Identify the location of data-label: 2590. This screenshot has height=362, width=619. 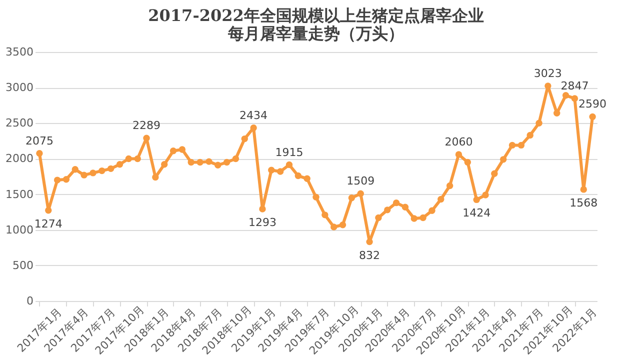
(592, 104).